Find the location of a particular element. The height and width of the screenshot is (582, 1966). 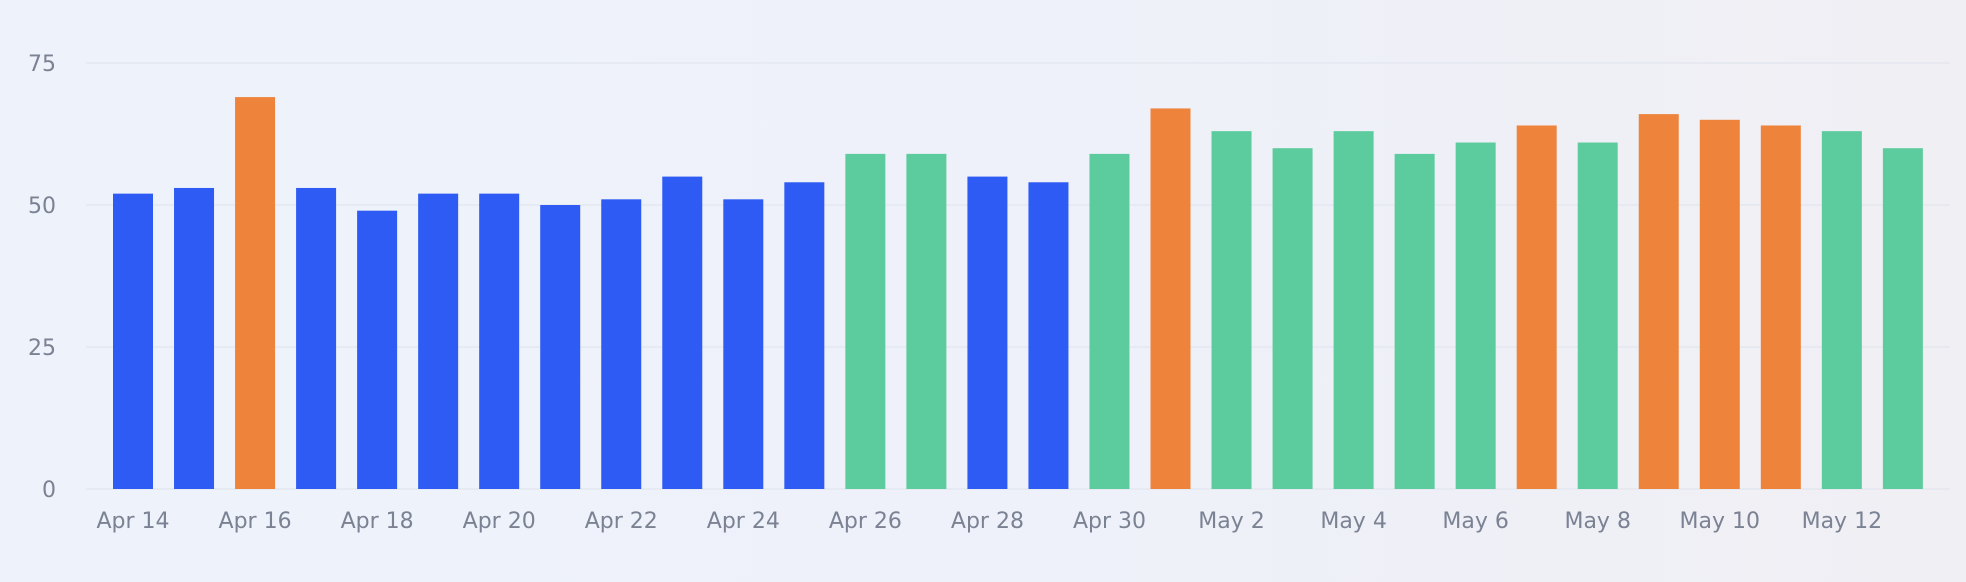

x-tick-label: May 12 is located at coordinates (1842, 521).